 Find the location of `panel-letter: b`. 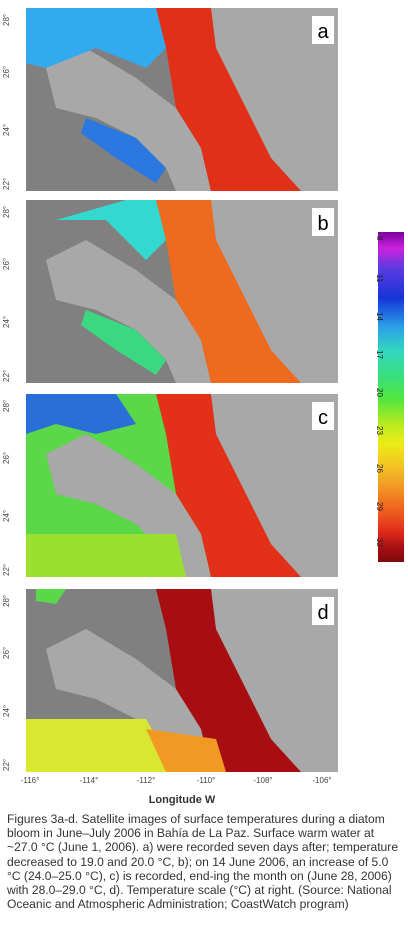

panel-letter: b is located at coordinates (322, 224).